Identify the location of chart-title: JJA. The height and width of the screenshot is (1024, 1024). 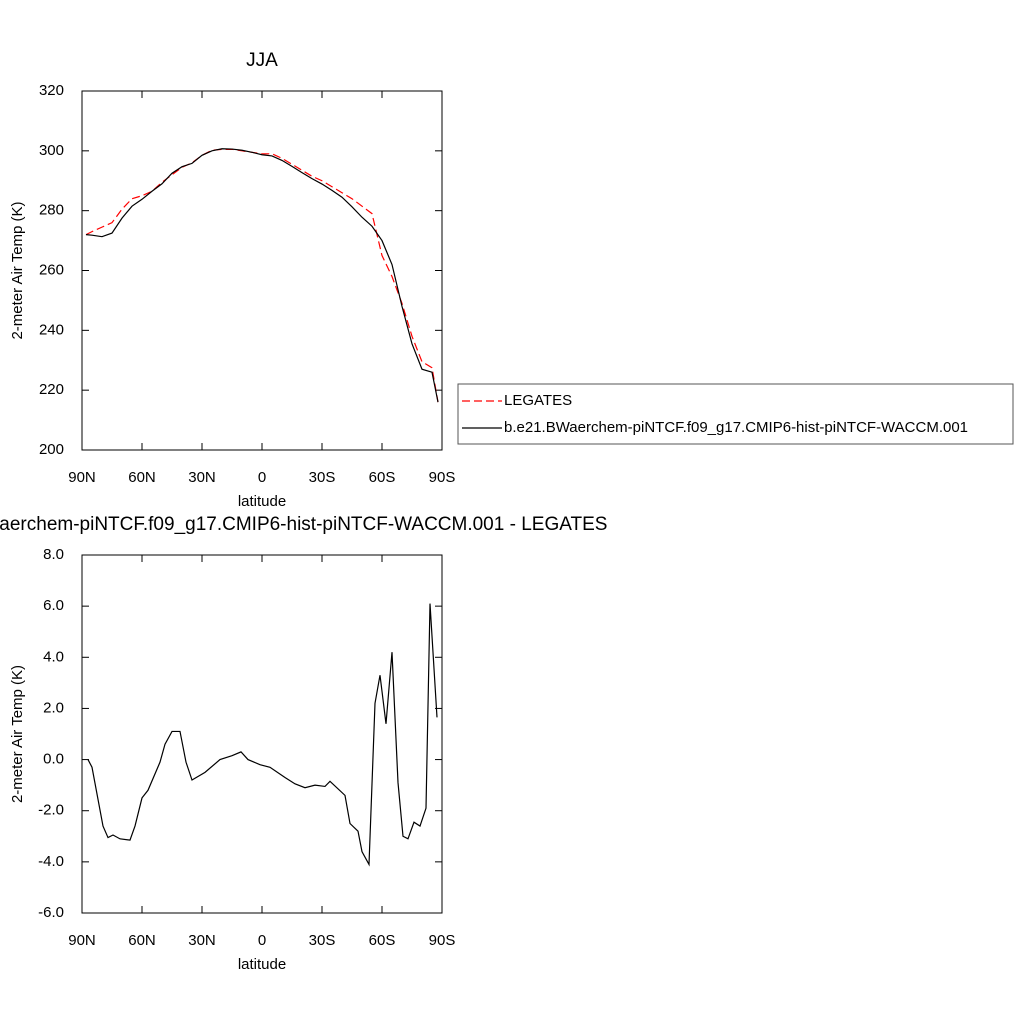
(262, 60).